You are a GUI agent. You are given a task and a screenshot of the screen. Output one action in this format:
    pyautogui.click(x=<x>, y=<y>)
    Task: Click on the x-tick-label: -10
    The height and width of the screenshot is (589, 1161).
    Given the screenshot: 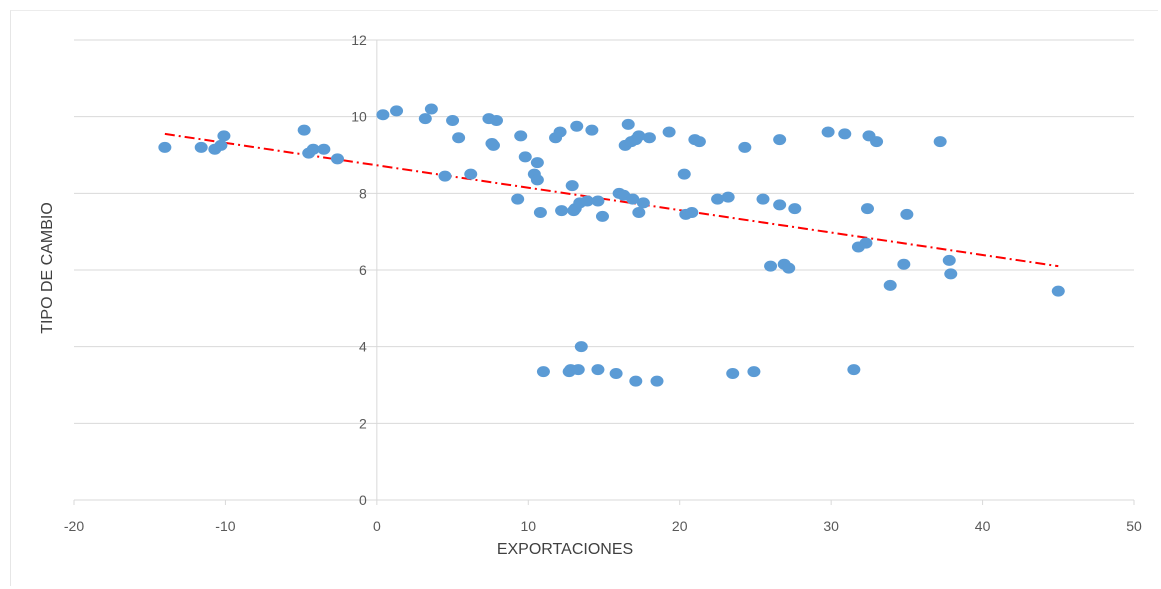 What is the action you would take?
    pyautogui.click(x=225, y=526)
    